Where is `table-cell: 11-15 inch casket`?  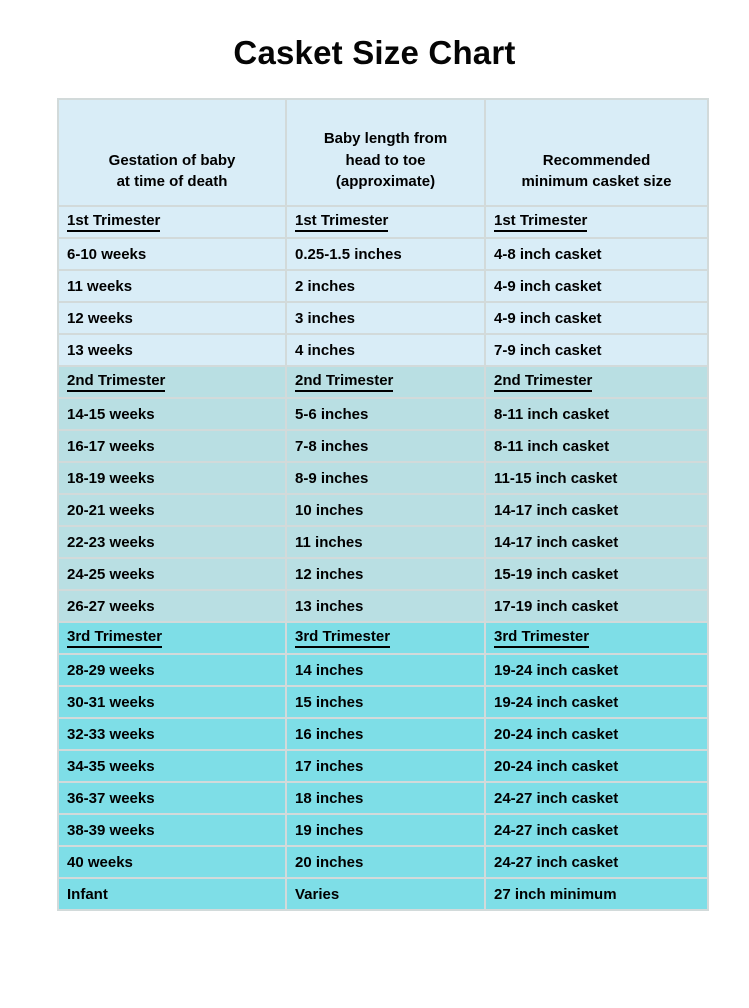 table-cell: 11-15 inch casket is located at coordinates (596, 478).